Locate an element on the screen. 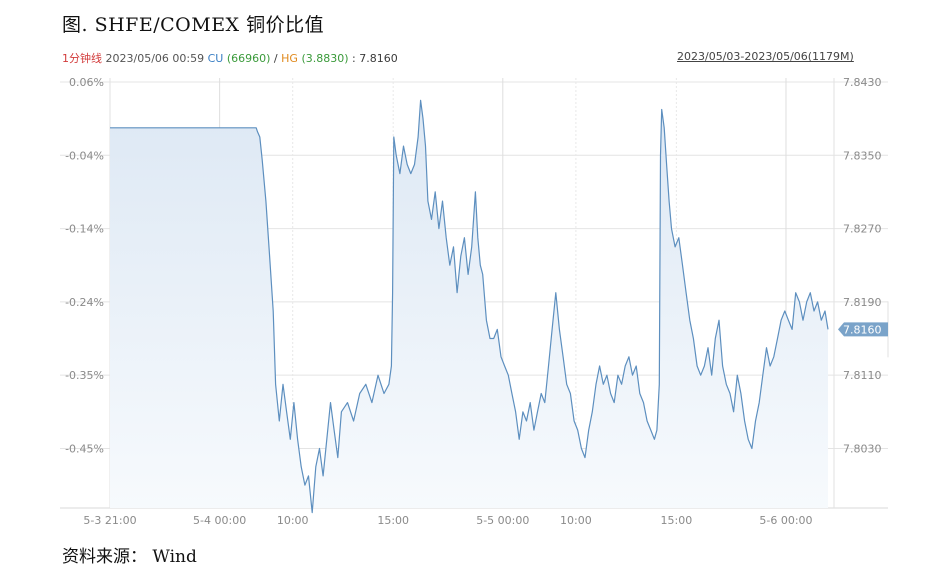 This screenshot has width=941, height=582. right-tick-label: 7.8190 is located at coordinates (862, 302).